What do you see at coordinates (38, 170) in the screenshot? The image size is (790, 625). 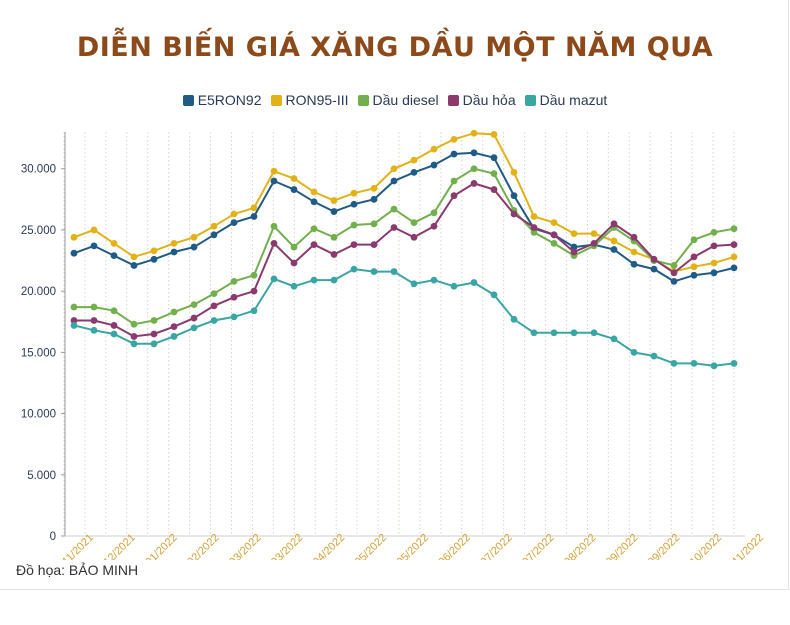 I see `y-tick-label: 30.000` at bounding box center [38, 170].